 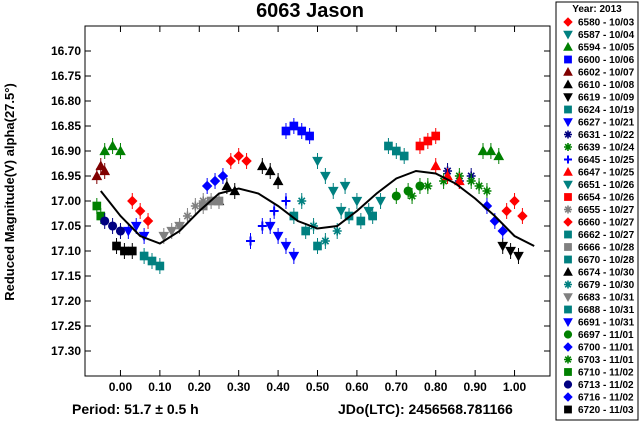 I want to click on y-tick-label: 17.10, so click(x=66, y=251).